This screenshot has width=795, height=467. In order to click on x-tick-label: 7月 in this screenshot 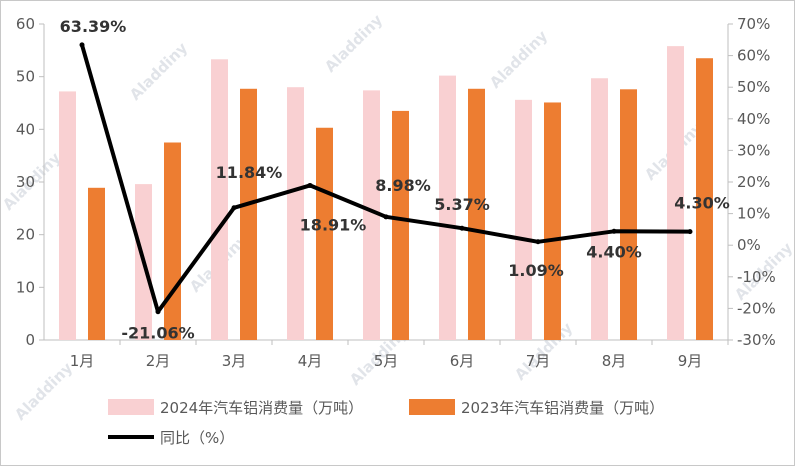, I will do `click(538, 361)`.